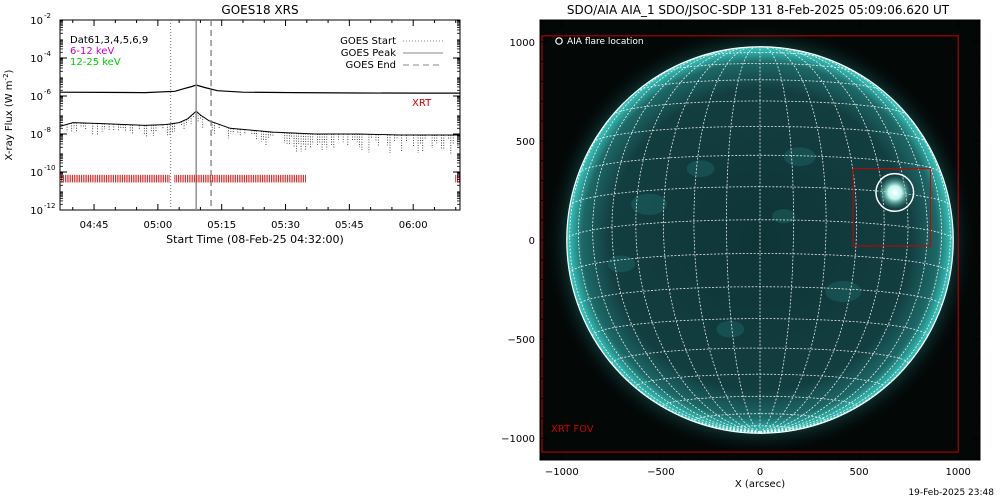 The height and width of the screenshot is (504, 1000). Describe the element at coordinates (49, 168) in the screenshot. I see `y-tick-exponent: -10` at that location.